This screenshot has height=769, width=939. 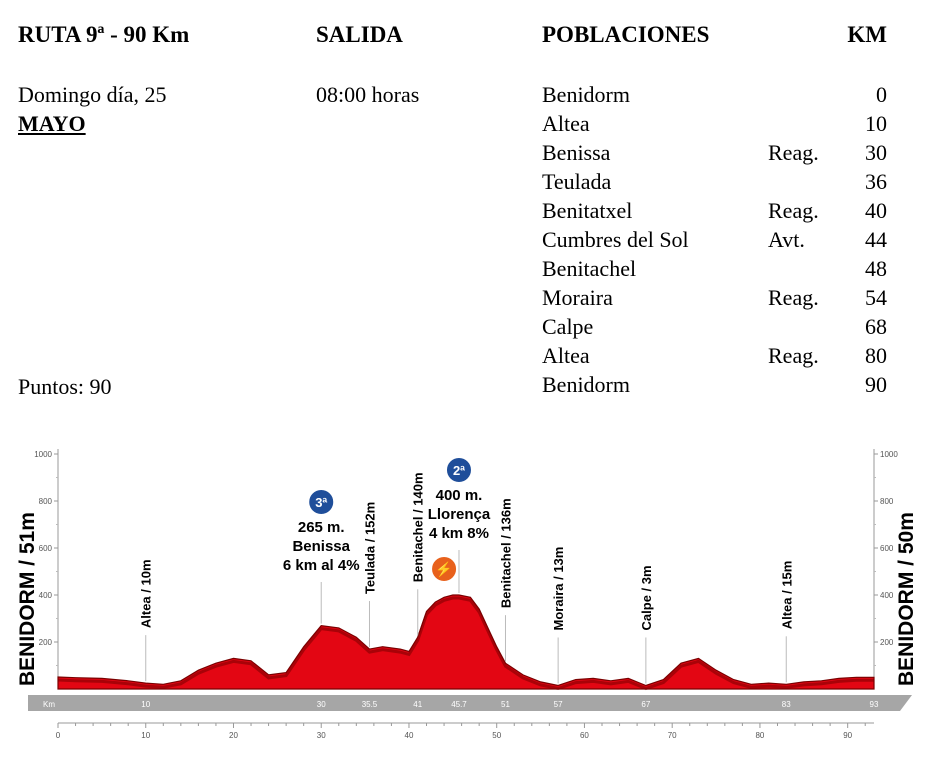 What do you see at coordinates (645, 704) in the screenshot?
I see `km-bar-mark: 67` at bounding box center [645, 704].